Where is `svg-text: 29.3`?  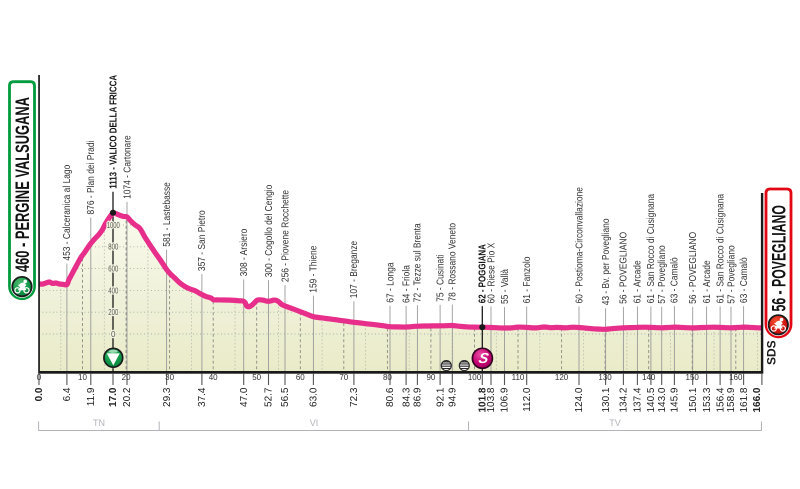
svg-text: 29.3 is located at coordinates (167, 397).